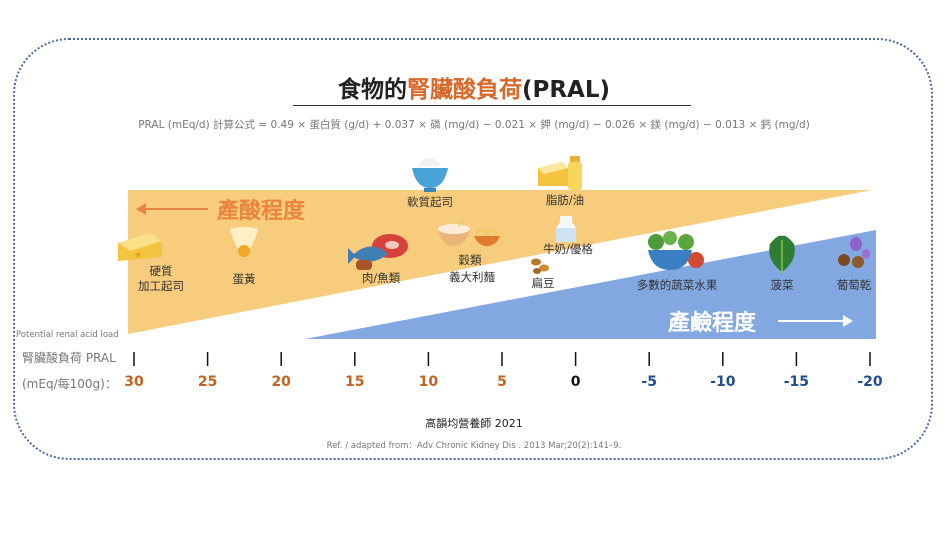 Image resolution: width=948 pixels, height=533 pixels. What do you see at coordinates (430, 175) in the screenshot?
I see `soft-cheese-icon` at bounding box center [430, 175].